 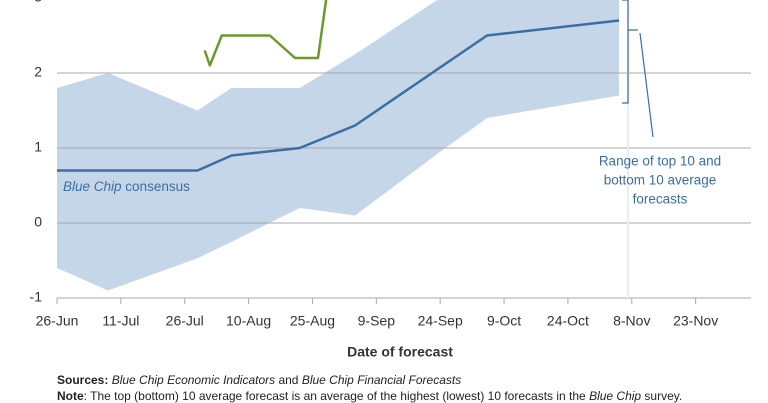 What do you see at coordinates (38, 2) in the screenshot?
I see `y-tick-label: 3` at bounding box center [38, 2].